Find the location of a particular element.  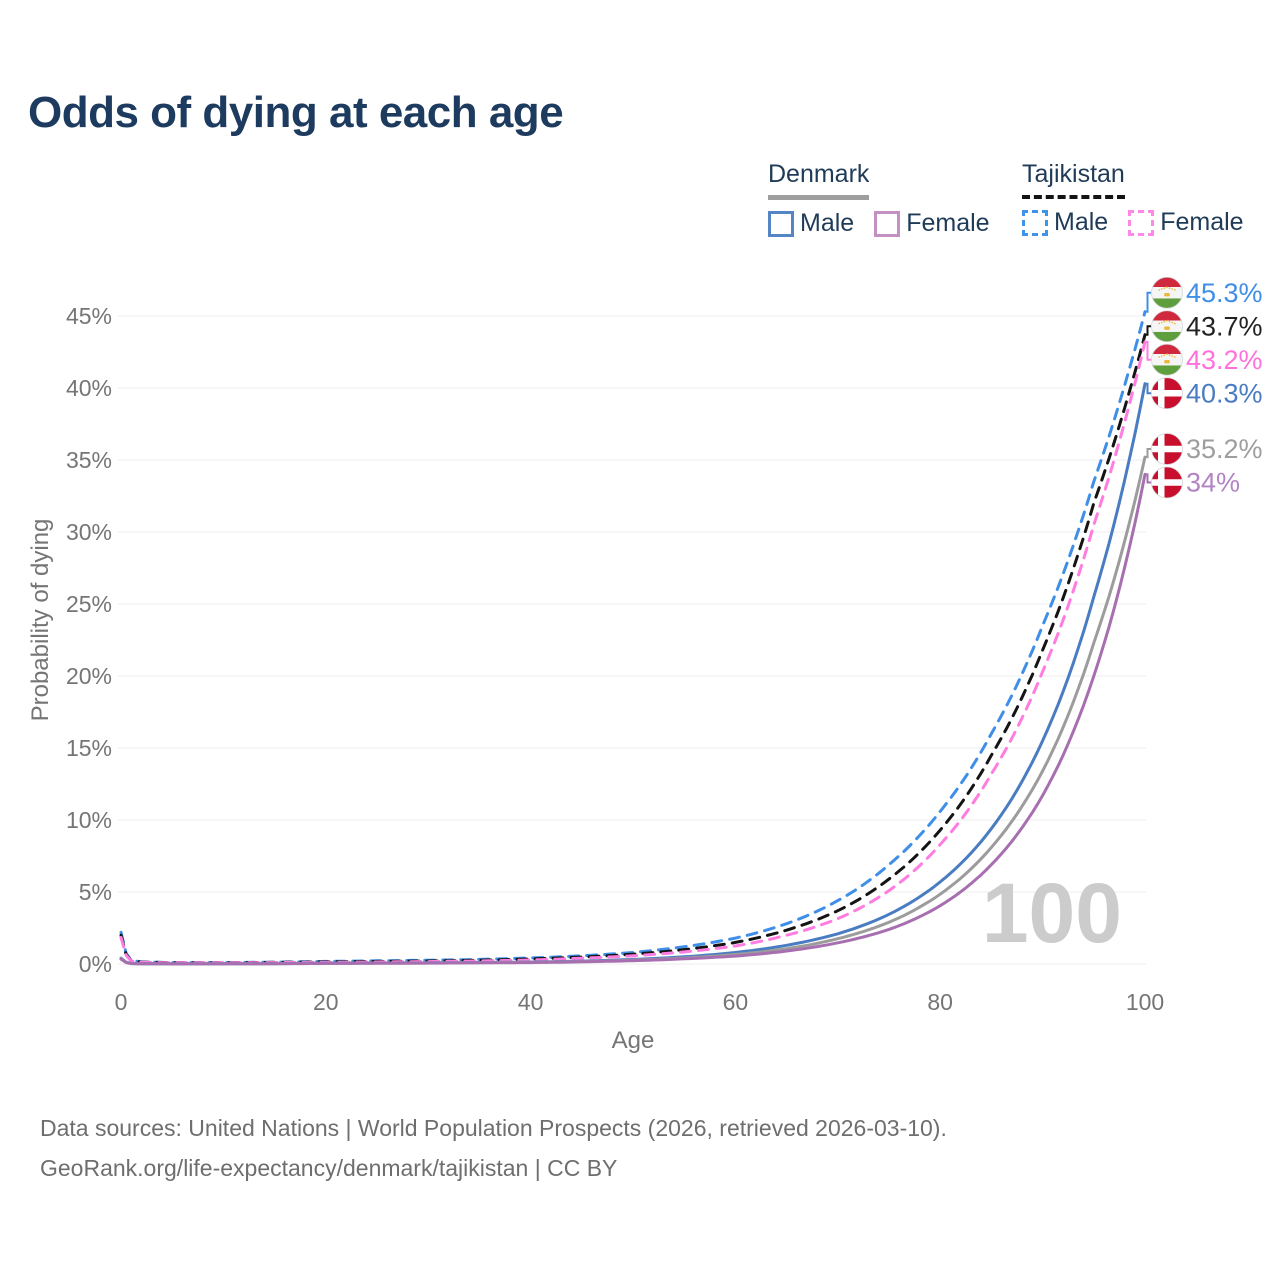

end-label-tajikistan-both: 43.7% is located at coordinates (1224, 326).